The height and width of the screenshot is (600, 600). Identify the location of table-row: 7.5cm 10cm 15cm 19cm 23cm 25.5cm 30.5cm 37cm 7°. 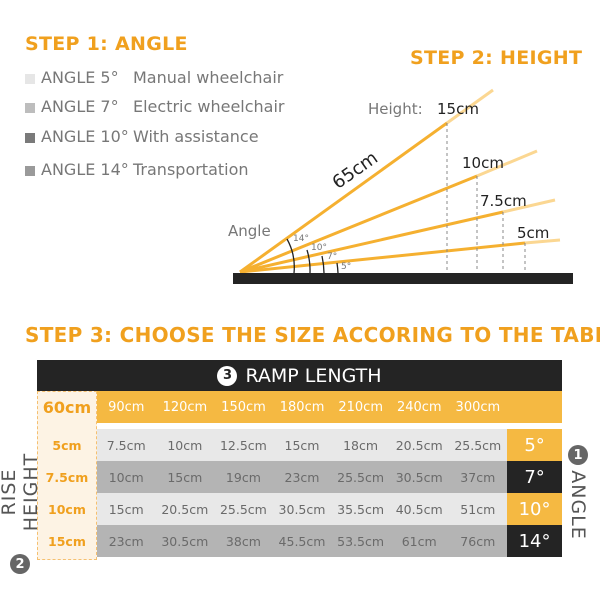
(299, 477).